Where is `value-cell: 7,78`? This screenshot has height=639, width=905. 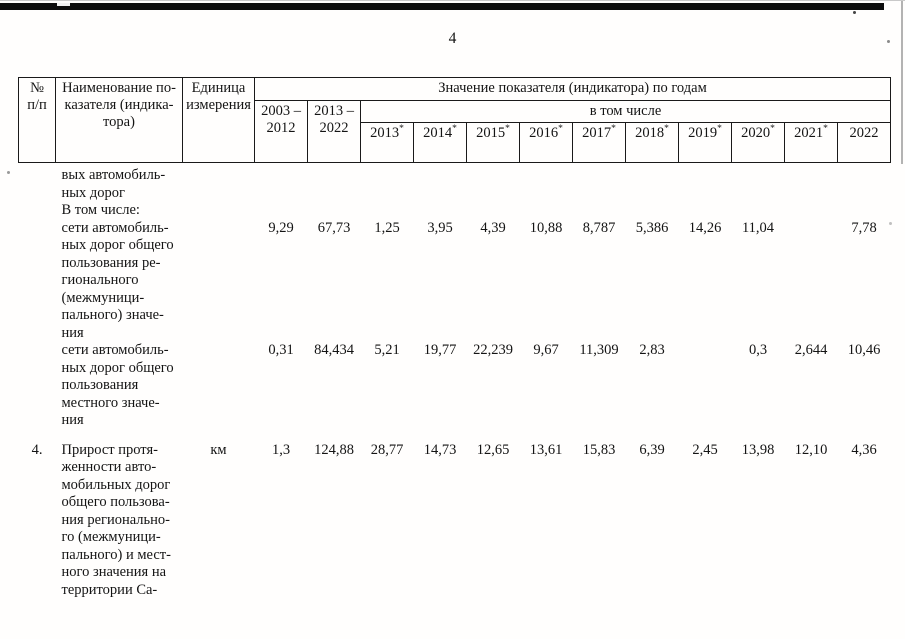 value-cell: 7,78 is located at coordinates (864, 227).